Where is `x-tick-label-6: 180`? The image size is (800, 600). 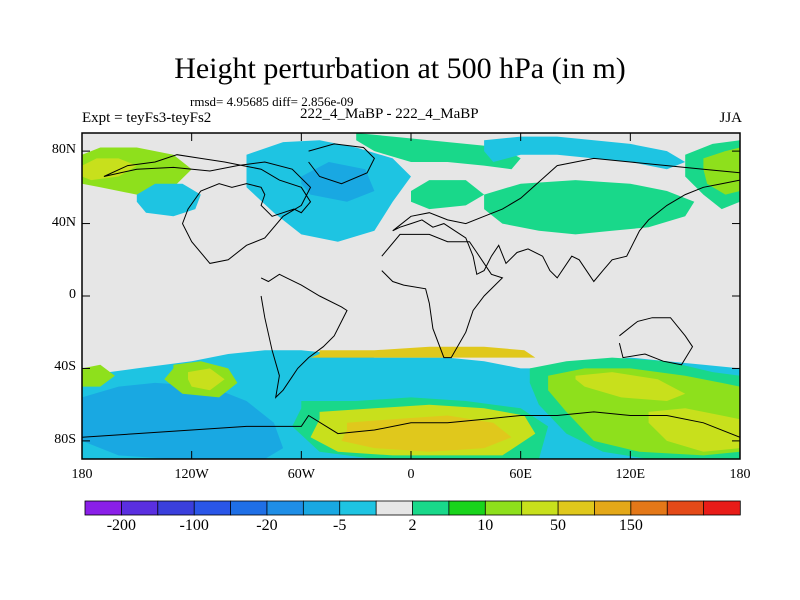 x-tick-label-6: 180 is located at coordinates (740, 474).